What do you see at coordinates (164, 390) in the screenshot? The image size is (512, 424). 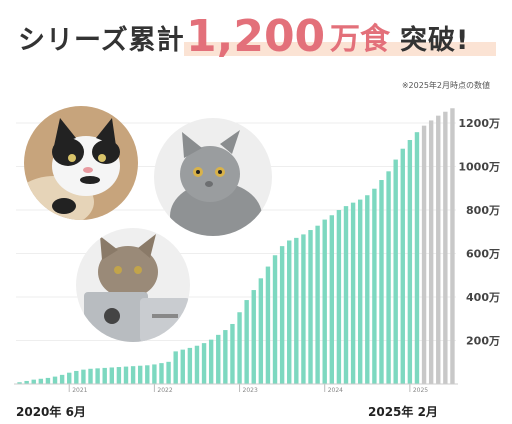 I see `x-tick-label: 2022` at bounding box center [164, 390].